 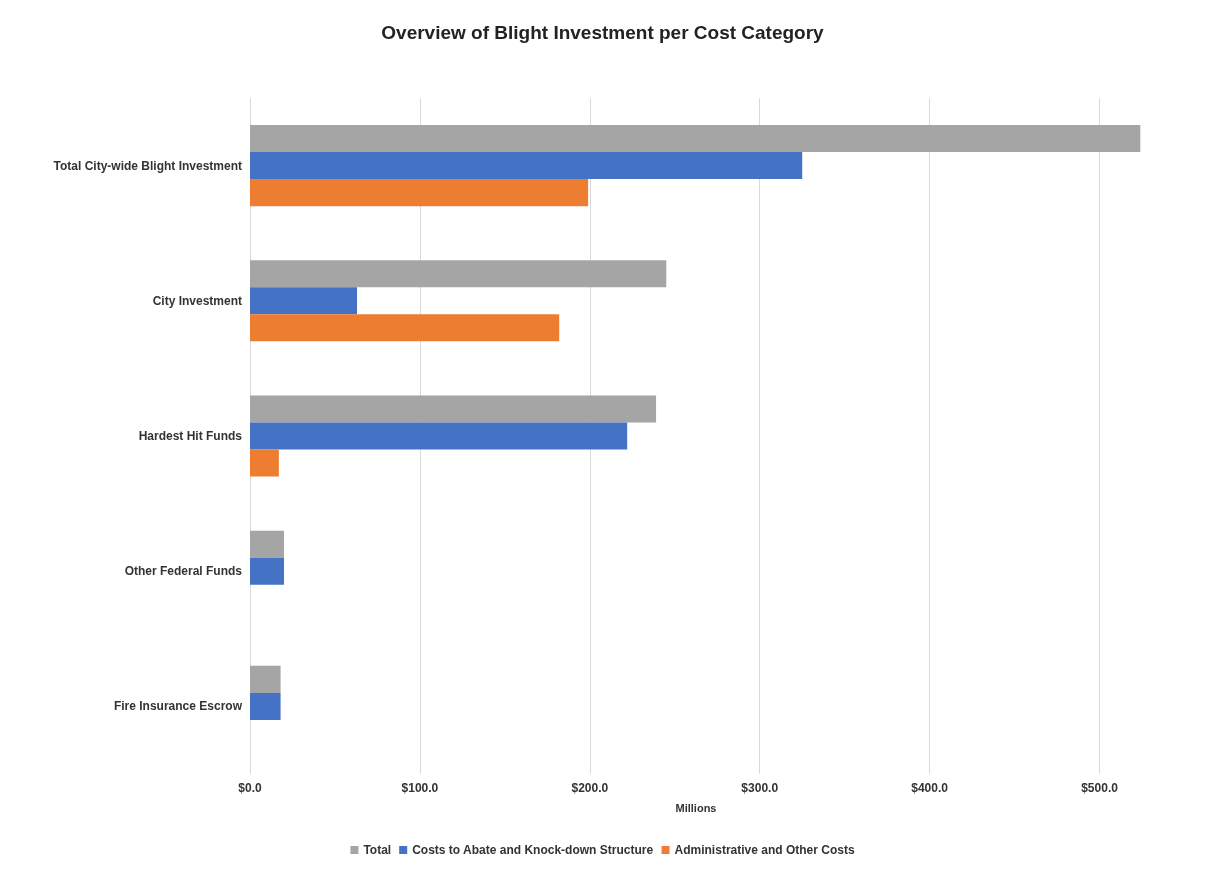 What do you see at coordinates (377, 850) in the screenshot?
I see `legend-label: Total` at bounding box center [377, 850].